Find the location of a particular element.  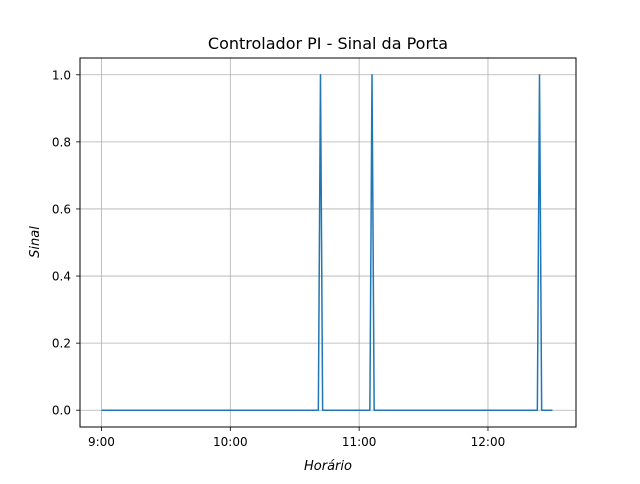

x-tick-label: 12:00 is located at coordinates (488, 442).